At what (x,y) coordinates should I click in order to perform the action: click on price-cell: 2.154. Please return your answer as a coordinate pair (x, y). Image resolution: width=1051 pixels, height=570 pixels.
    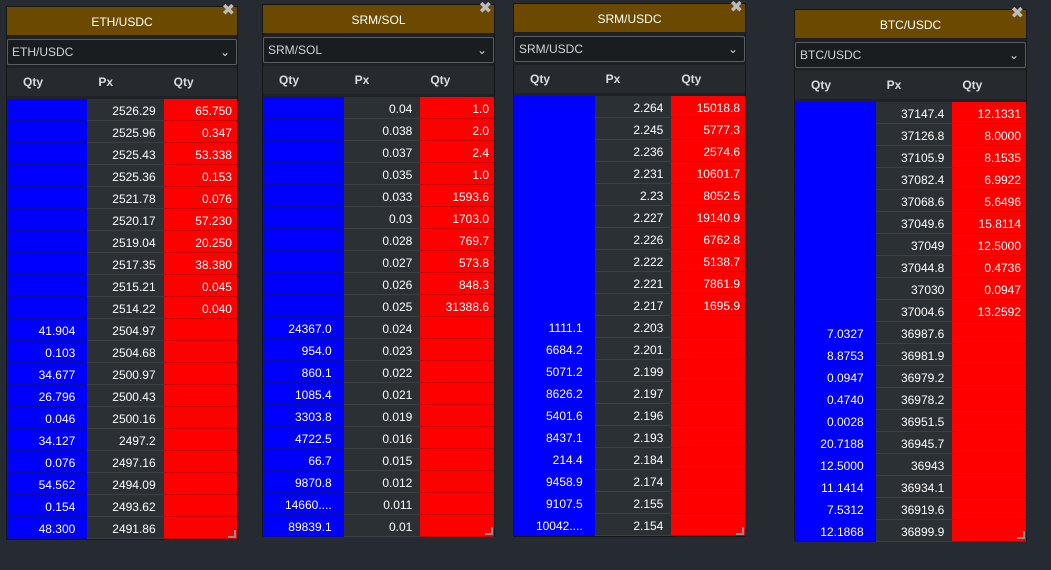
    Looking at the image, I should click on (633, 525).